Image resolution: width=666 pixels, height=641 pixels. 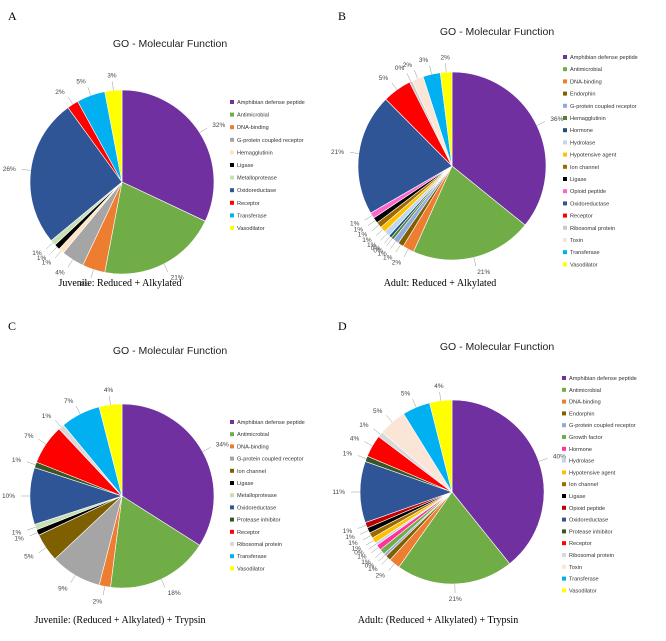 What do you see at coordinates (255, 153) in the screenshot?
I see `legend-label: Hemagglutinin` at bounding box center [255, 153].